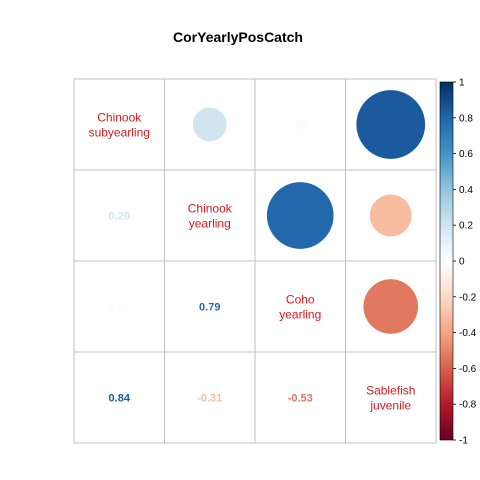 The width and height of the screenshot is (480, 480). Describe the element at coordinates (390, 406) in the screenshot. I see `diagonal-label-line: juvenile` at that location.